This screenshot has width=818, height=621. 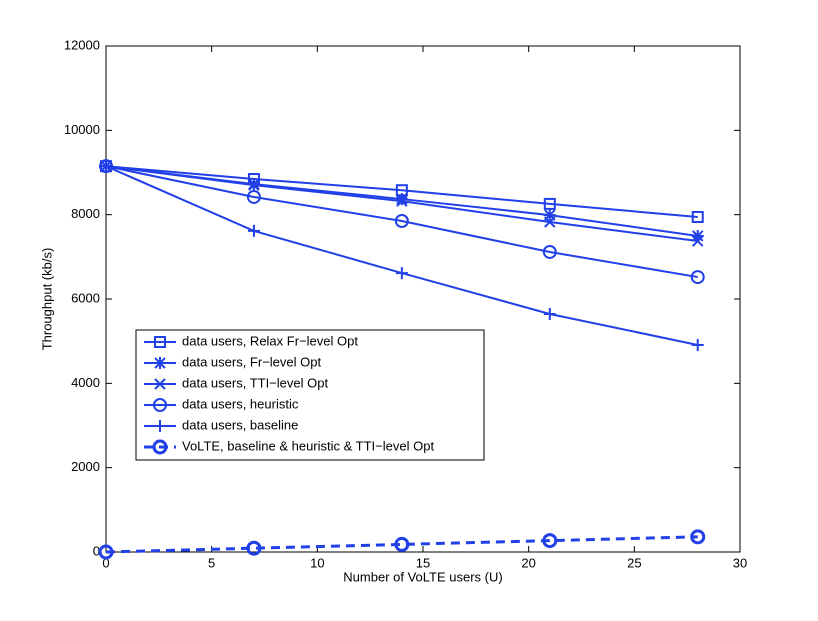 What do you see at coordinates (251, 361) in the screenshot?
I see `legend-label: data users, Fr−level Opt` at bounding box center [251, 361].